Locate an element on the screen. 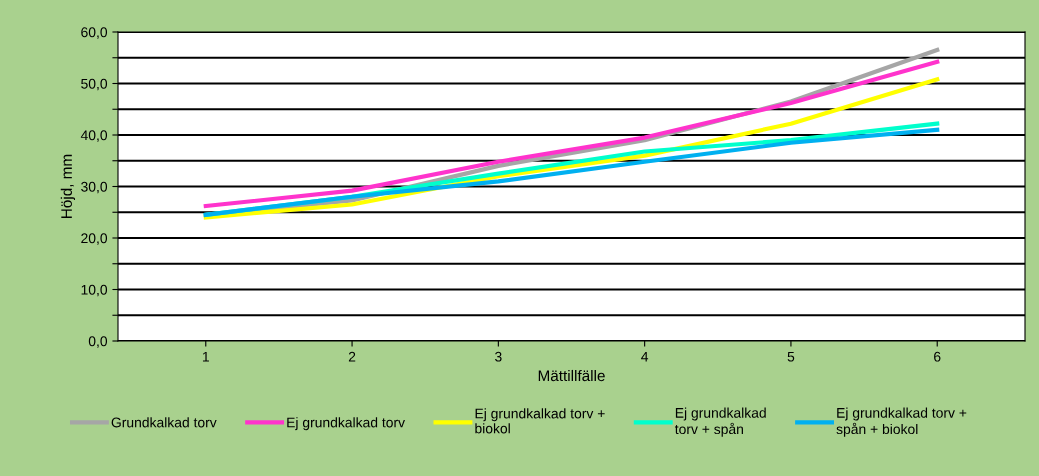 This screenshot has width=1039, height=476. x-tick-label: 2 is located at coordinates (352, 356).